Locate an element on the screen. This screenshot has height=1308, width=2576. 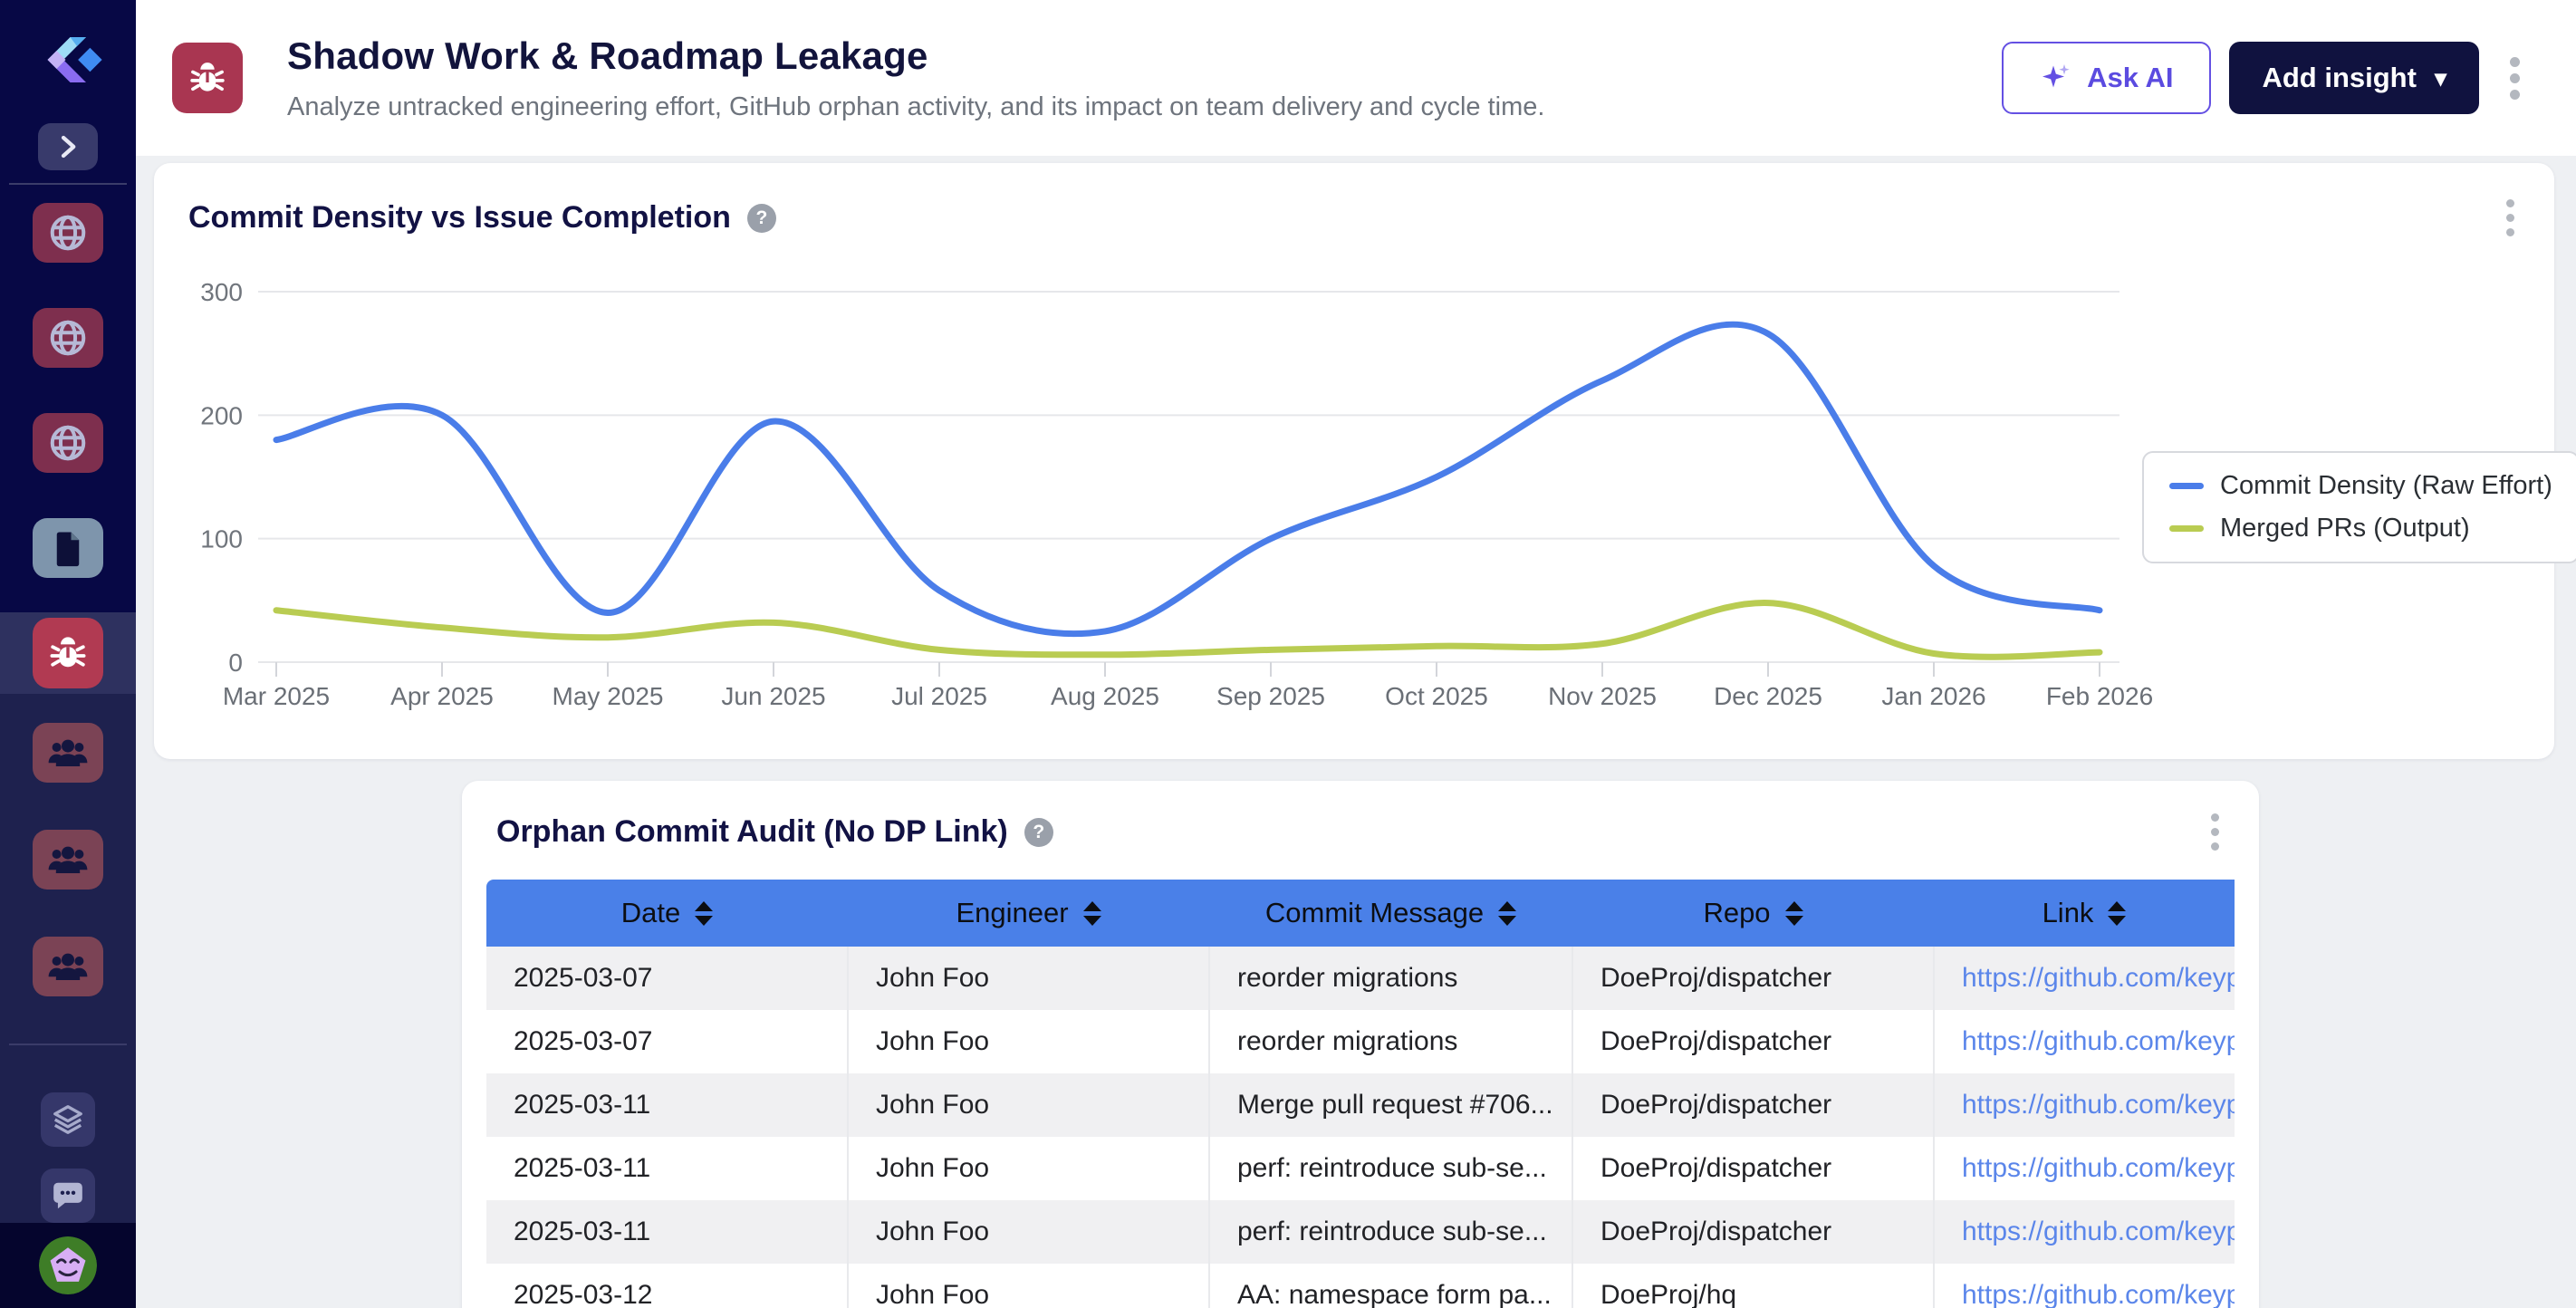
table-cell: reorder migrations is located at coordinates (1390, 978).